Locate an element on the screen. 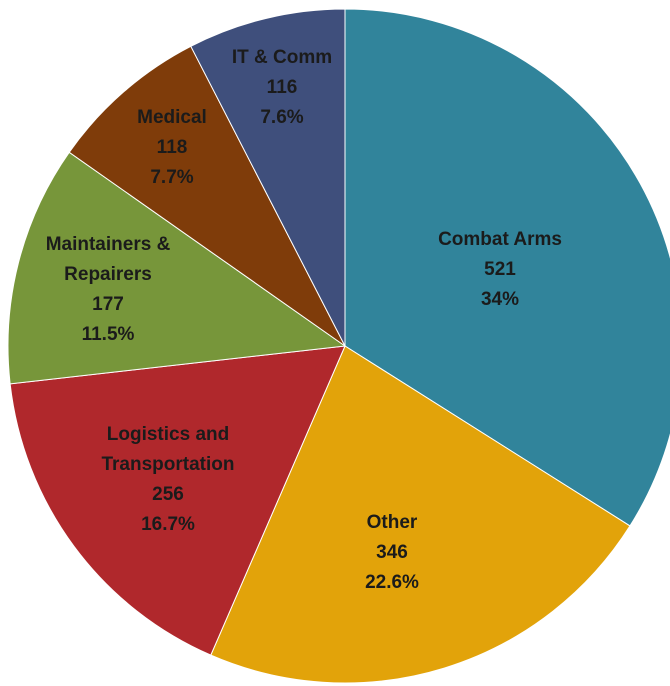 This screenshot has width=670, height=686. category-label: Medical is located at coordinates (172, 117).